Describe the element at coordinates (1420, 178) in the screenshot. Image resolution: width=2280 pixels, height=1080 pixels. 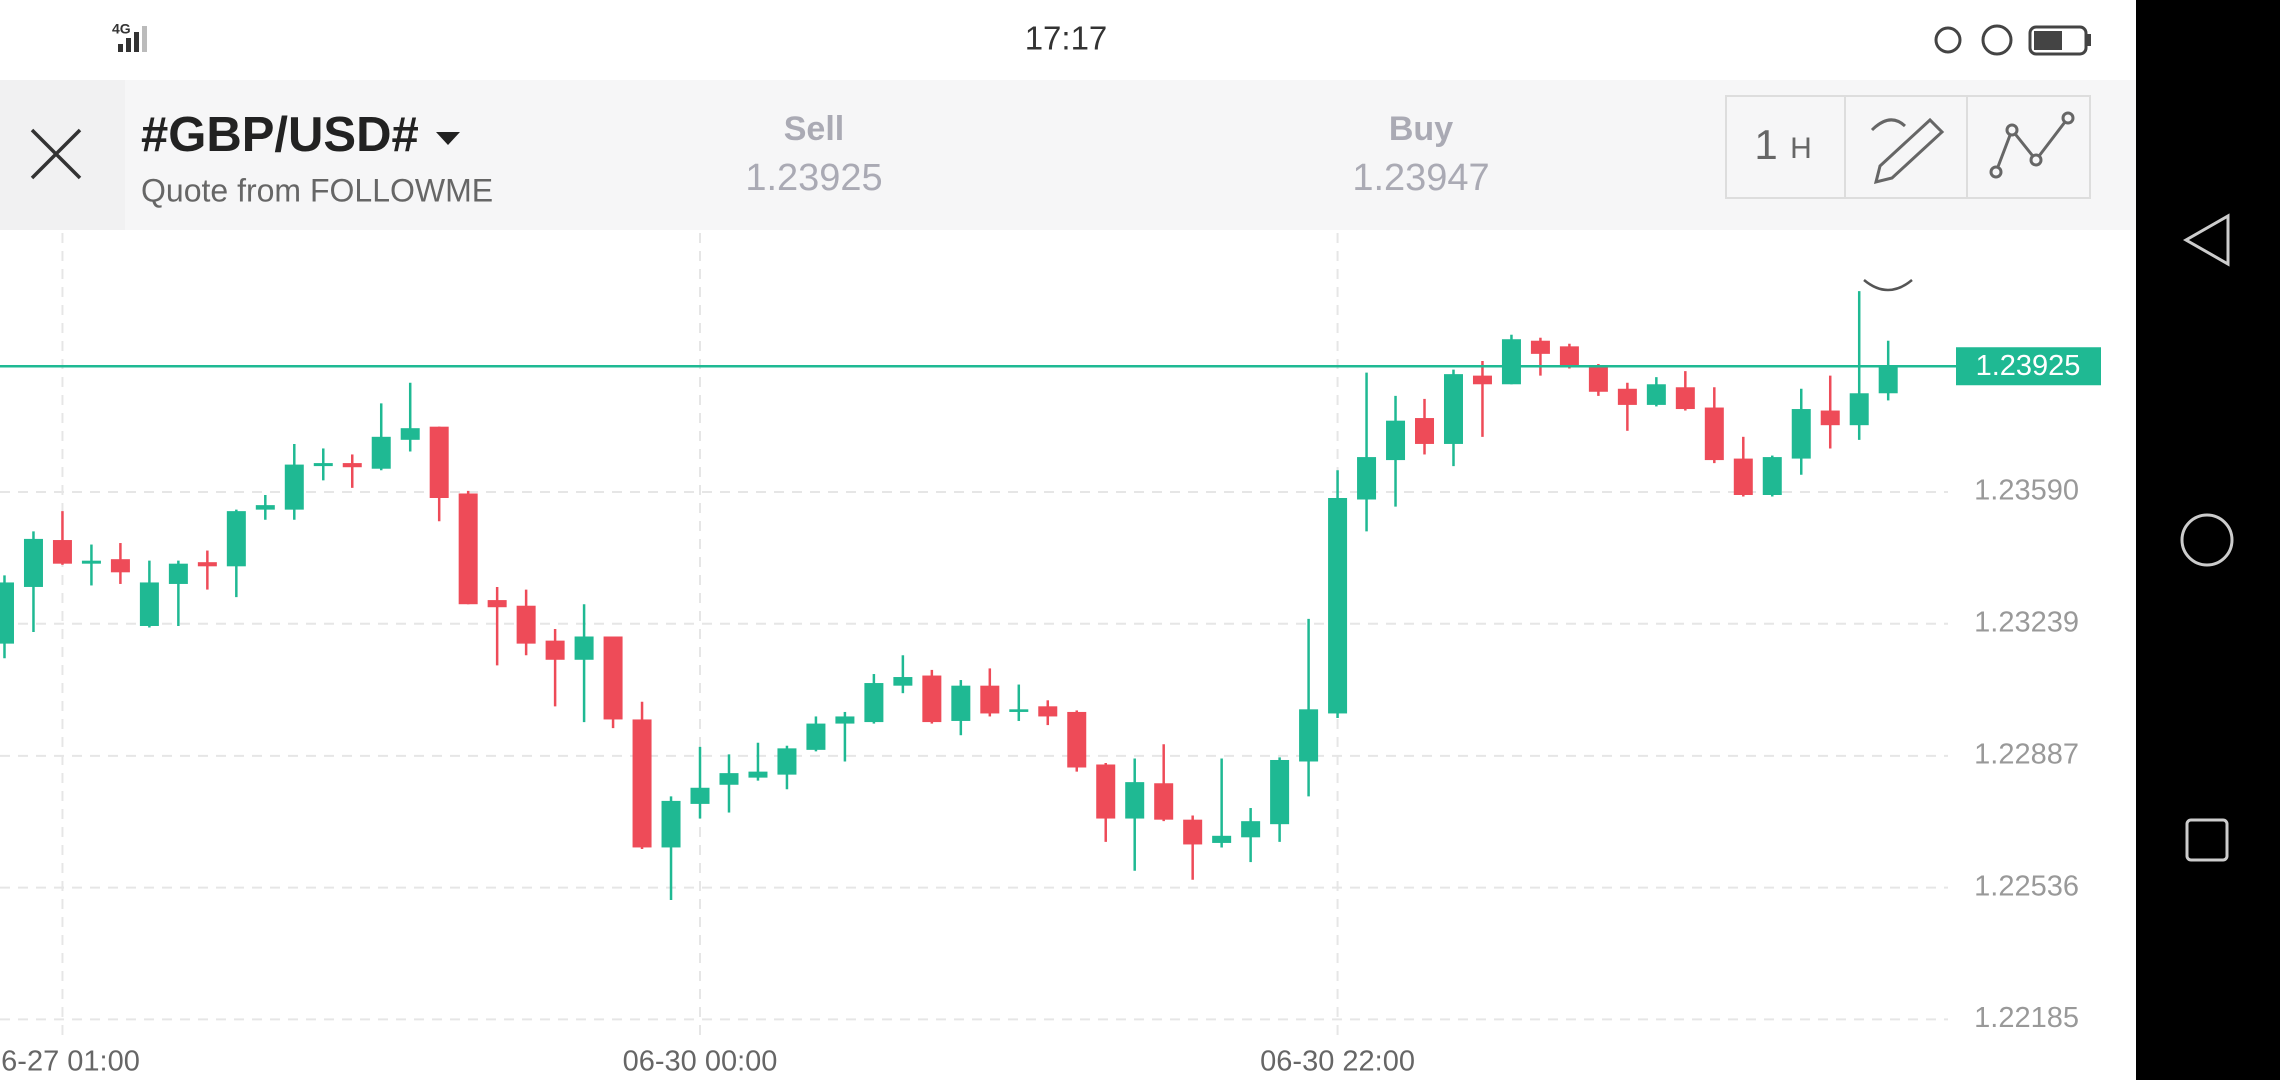
I see `buy-price: 1.23947` at that location.